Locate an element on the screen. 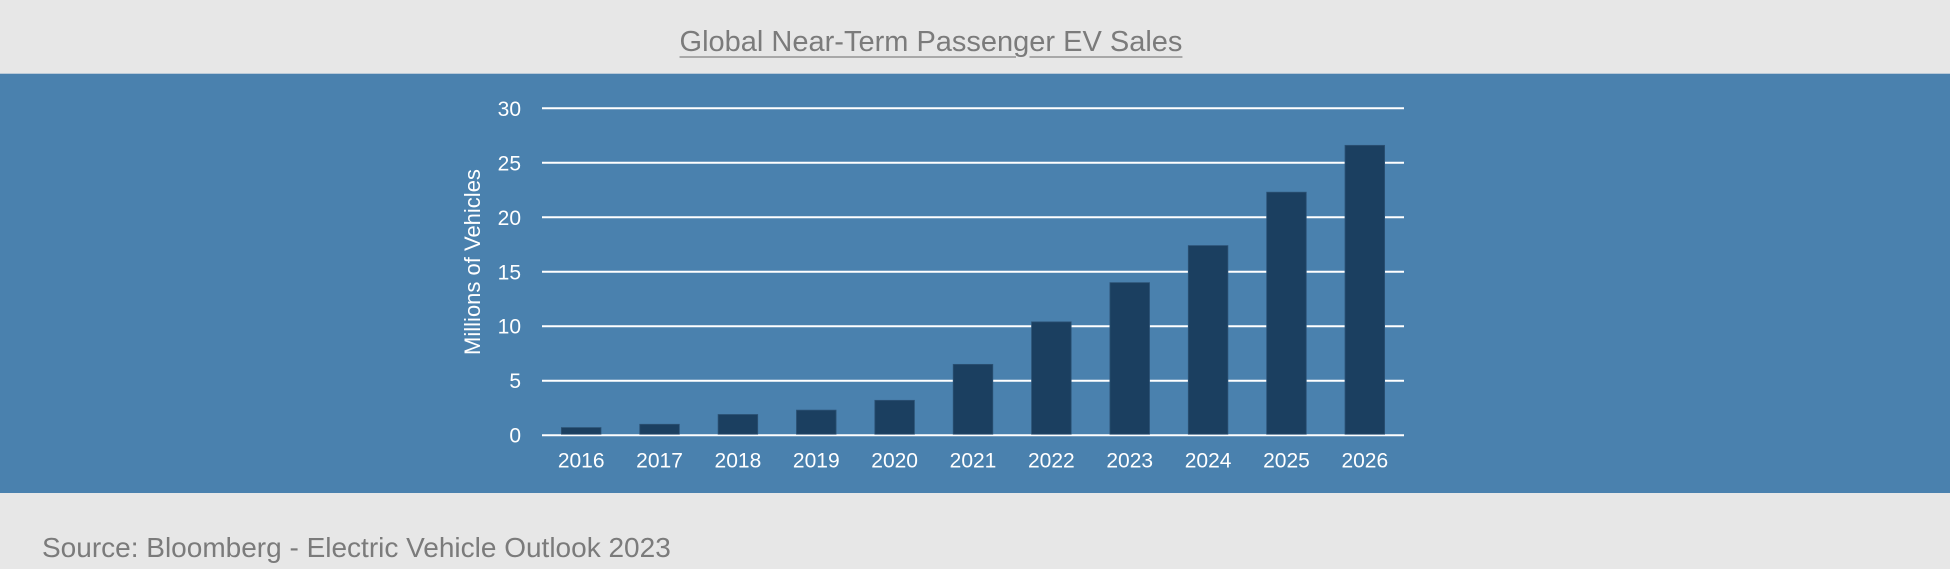 This screenshot has width=1950, height=569. y-tick-label: 30 is located at coordinates (509, 109).